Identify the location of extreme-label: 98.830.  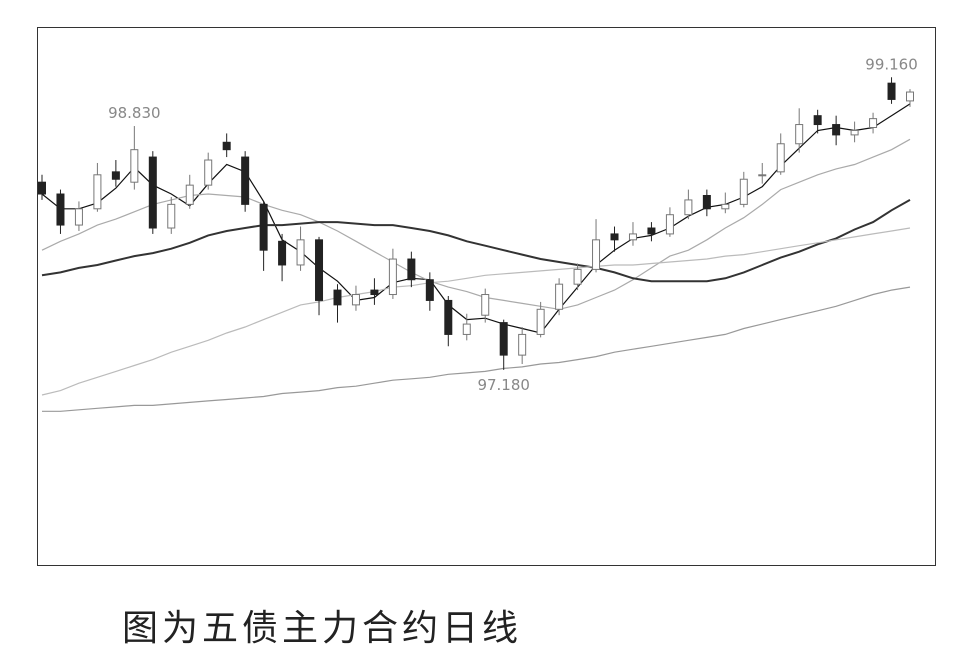
(134, 113).